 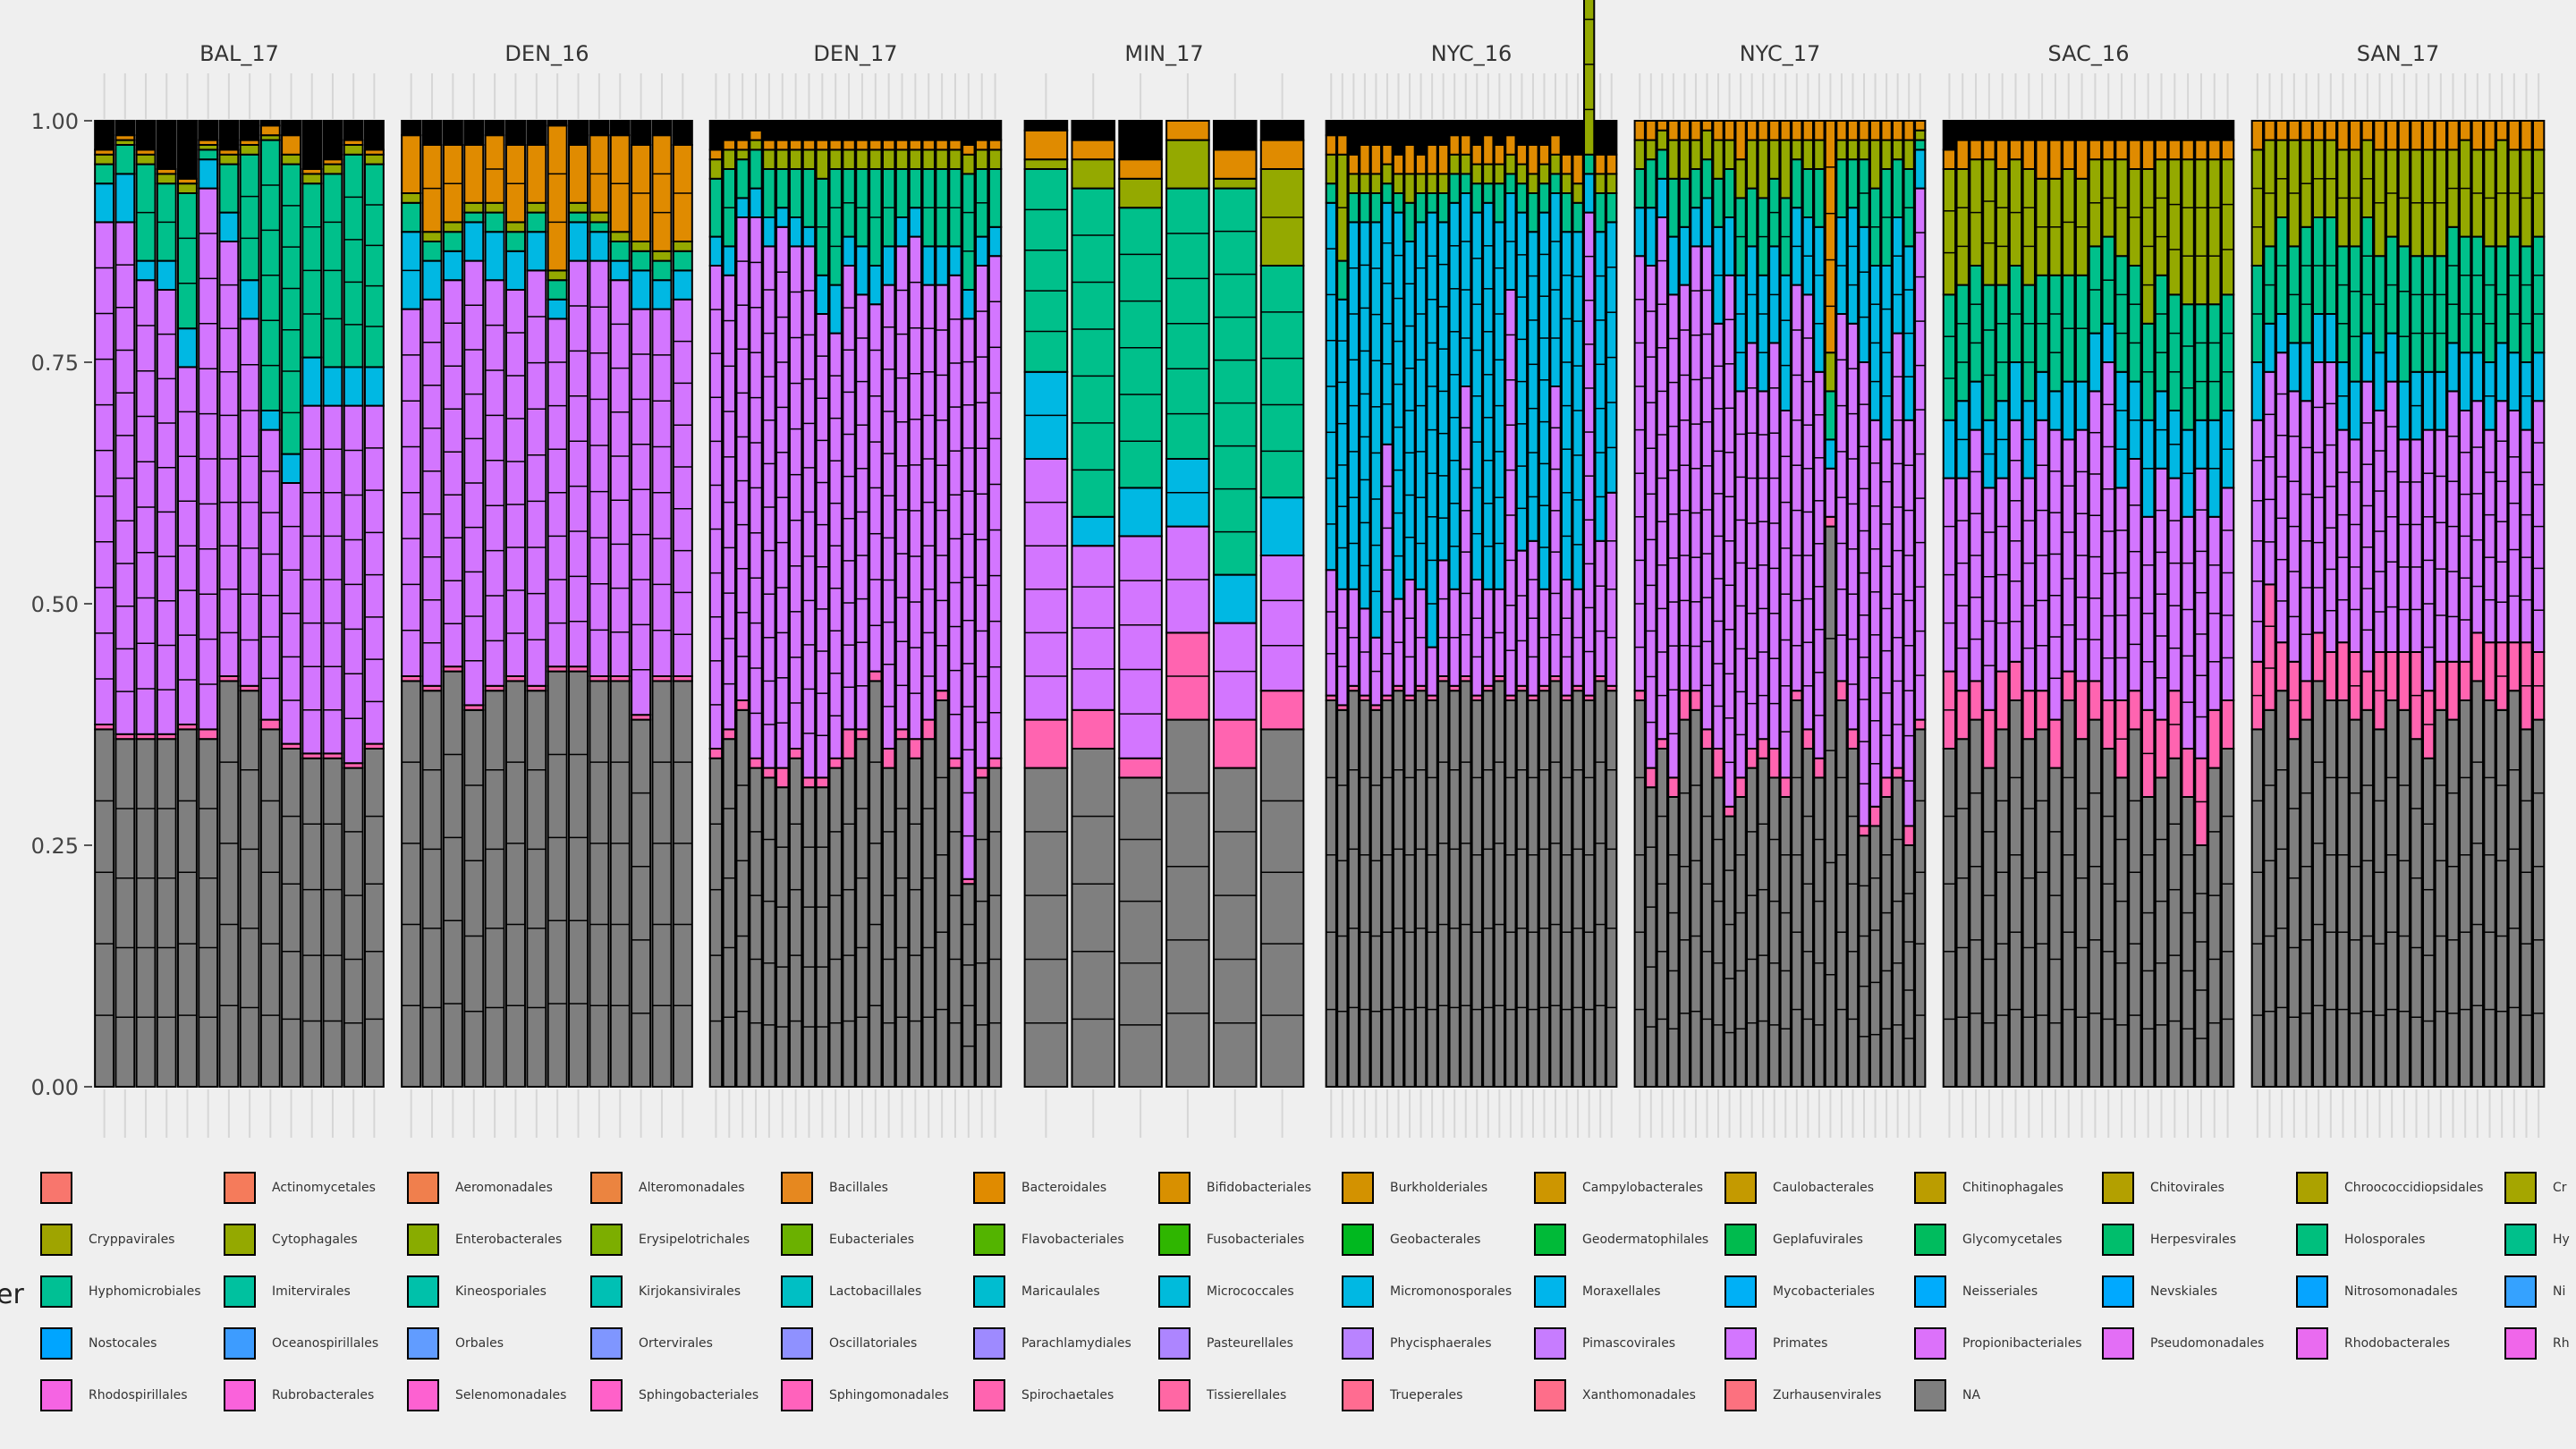 What do you see at coordinates (1163, 53) in the screenshot?
I see `facet-strip-label: MIN_17` at bounding box center [1163, 53].